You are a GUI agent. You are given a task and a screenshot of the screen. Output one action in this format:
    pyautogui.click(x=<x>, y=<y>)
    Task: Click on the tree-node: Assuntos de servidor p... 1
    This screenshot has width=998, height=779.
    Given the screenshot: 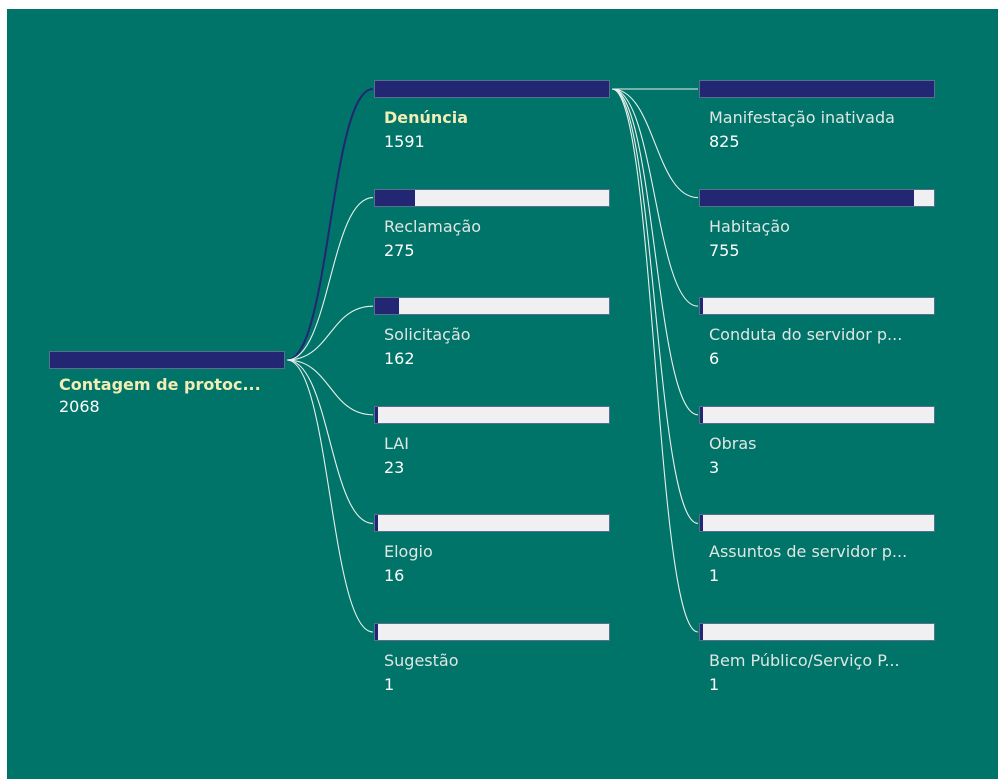 What is the action you would take?
    pyautogui.click(x=817, y=554)
    